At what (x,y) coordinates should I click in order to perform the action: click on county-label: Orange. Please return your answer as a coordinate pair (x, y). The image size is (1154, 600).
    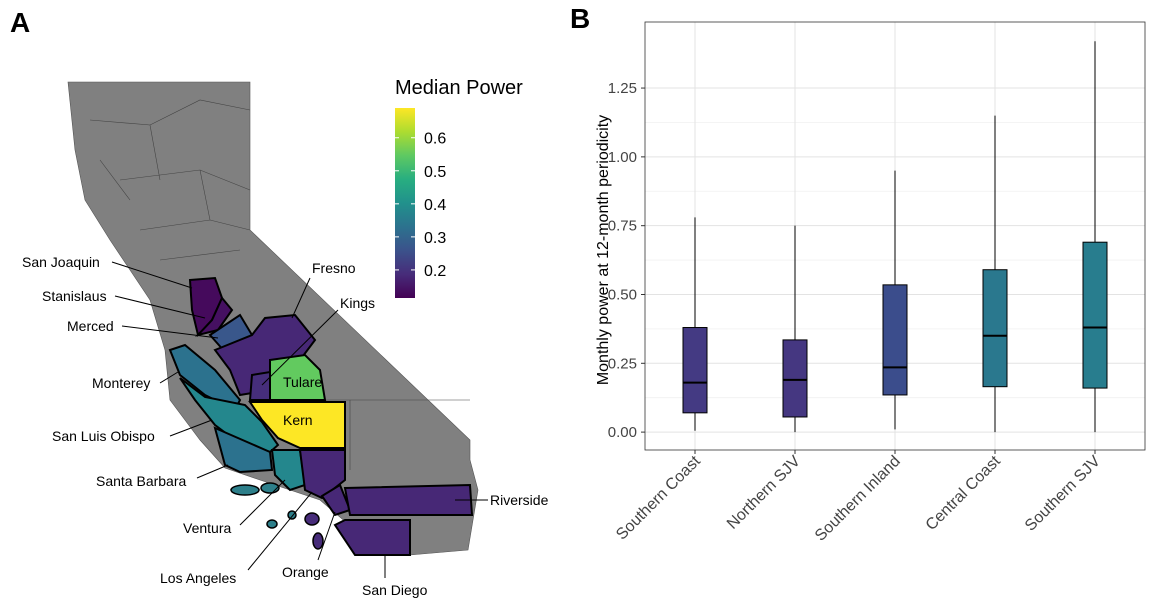
    Looking at the image, I should click on (305, 572).